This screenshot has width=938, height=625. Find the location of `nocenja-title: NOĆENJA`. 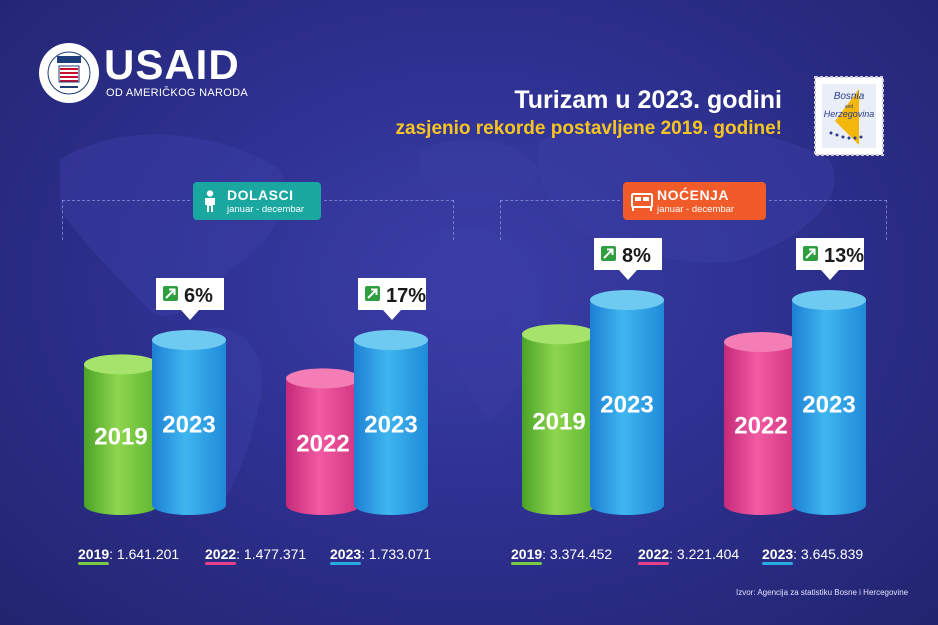

nocenja-title: NOĆENJA is located at coordinates (693, 195).